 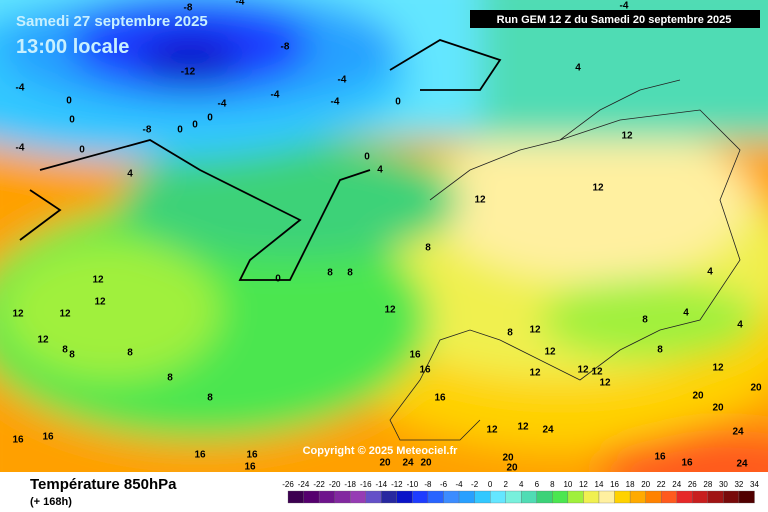 I want to click on legend-tick: -18, so click(x=350, y=484).